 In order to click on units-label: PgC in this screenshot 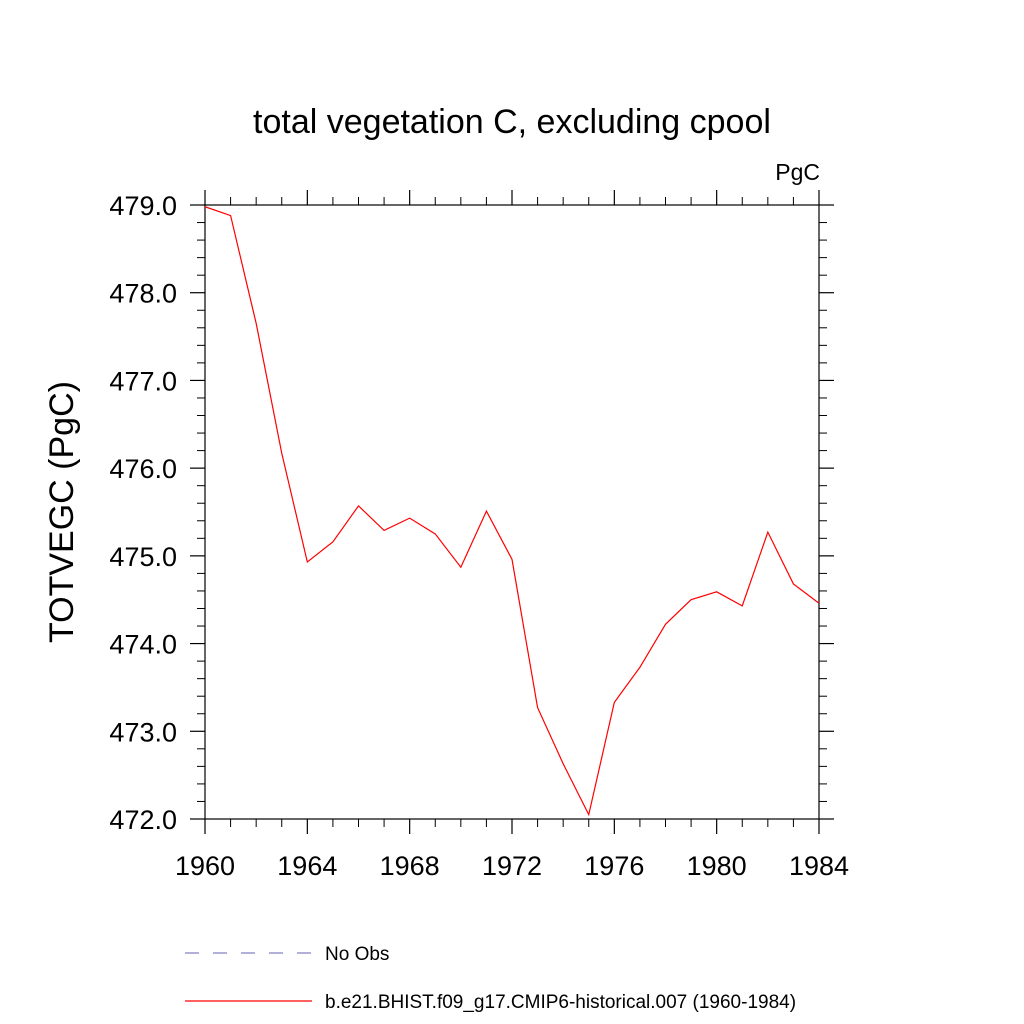, I will do `click(797, 172)`.